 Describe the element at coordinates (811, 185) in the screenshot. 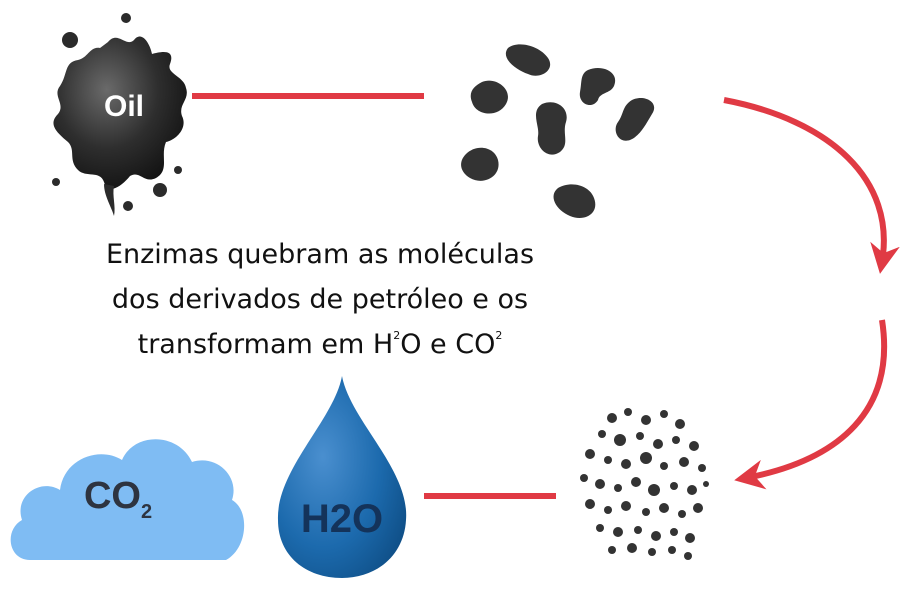

I see `curved-arrow-top-right` at that location.